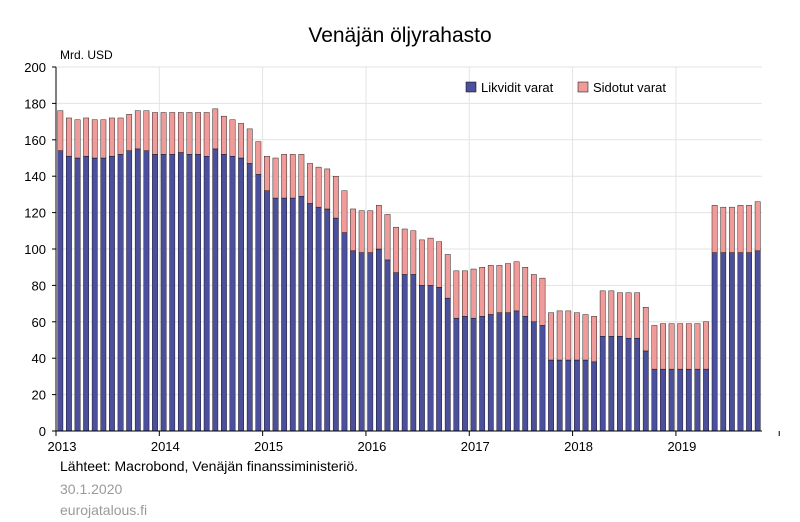 This screenshot has height=522, width=800. I want to click on site-url: eurojatalous.fi, so click(104, 510).